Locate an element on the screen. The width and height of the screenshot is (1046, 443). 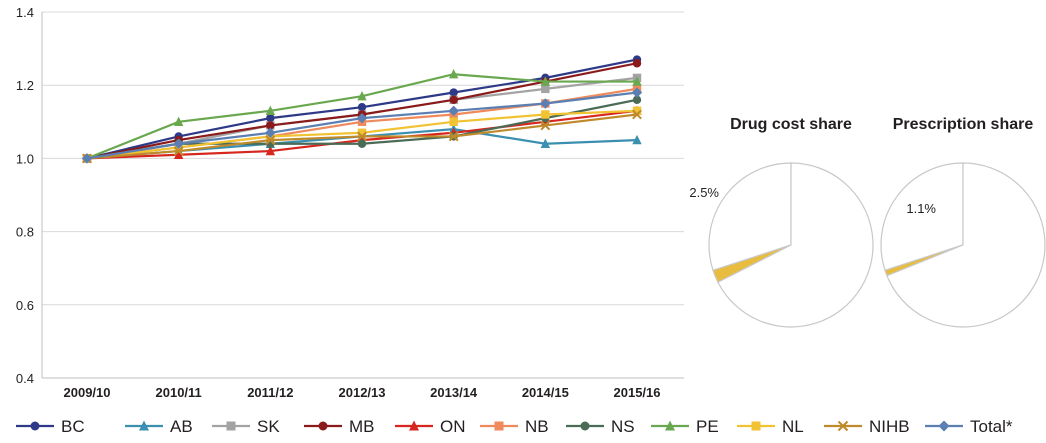
y-tick-label: 1.2 is located at coordinates (25, 85).